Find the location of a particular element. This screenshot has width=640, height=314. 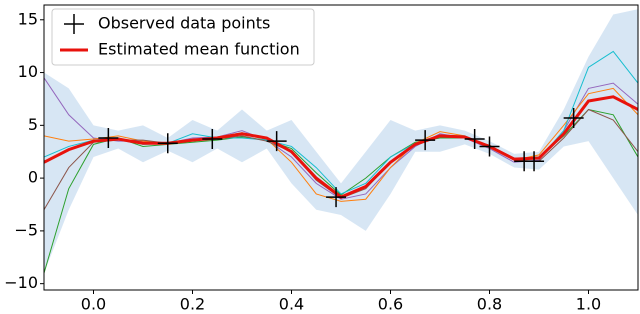

x-tick-label: 0.6 is located at coordinates (390, 304).